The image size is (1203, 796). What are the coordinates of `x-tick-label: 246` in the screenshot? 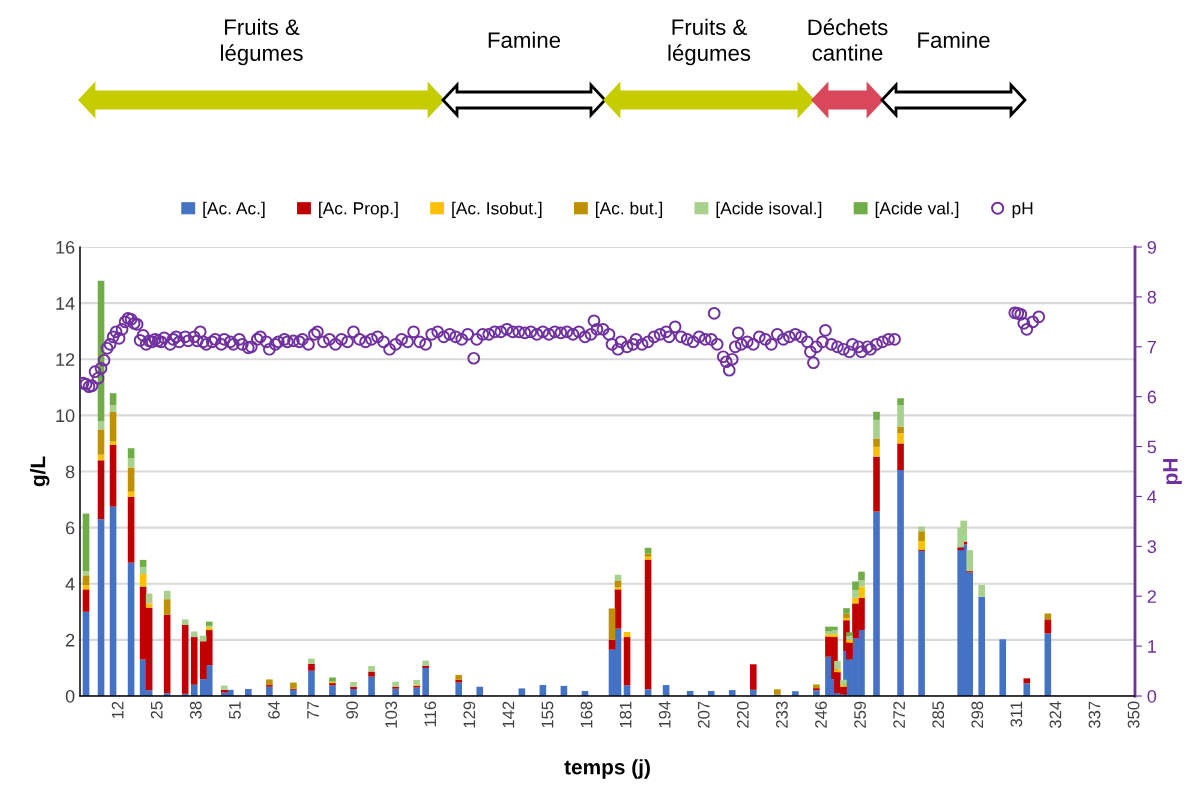 It's located at (821, 714).